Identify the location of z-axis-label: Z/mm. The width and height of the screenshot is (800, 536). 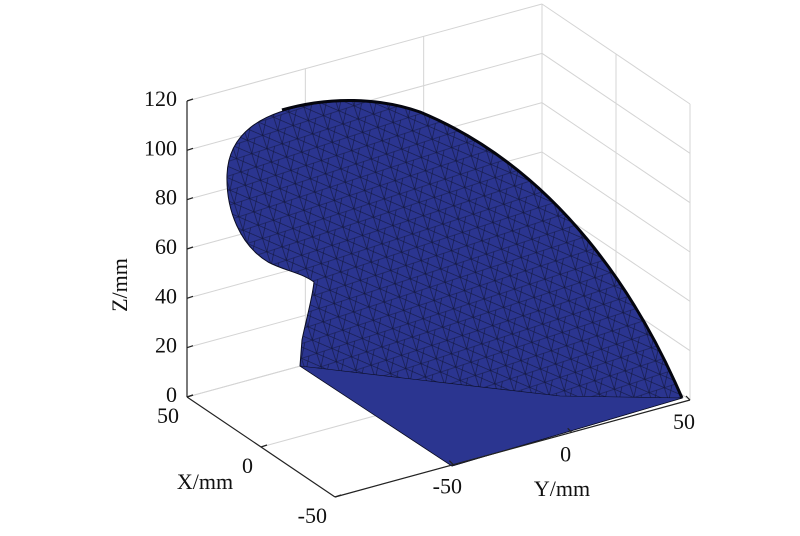
(119, 285).